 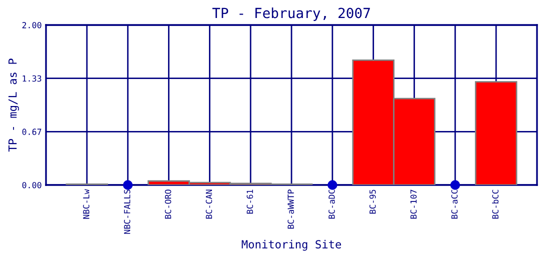 I want to click on x-tick-label: BC-95, so click(x=372, y=202).